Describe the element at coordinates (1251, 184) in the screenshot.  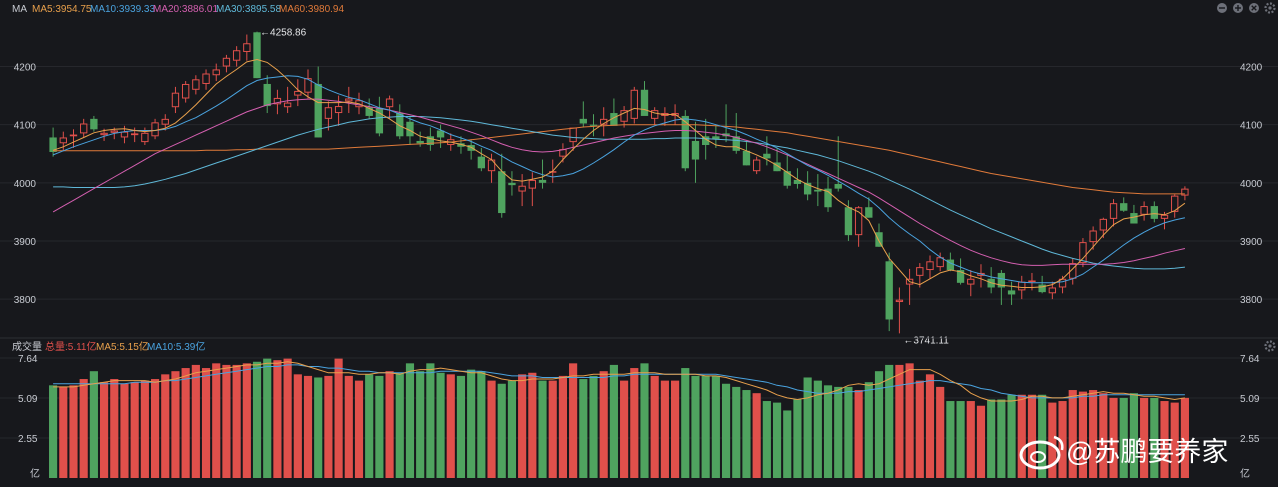
I see `price-tick-label-right: 4000` at that location.